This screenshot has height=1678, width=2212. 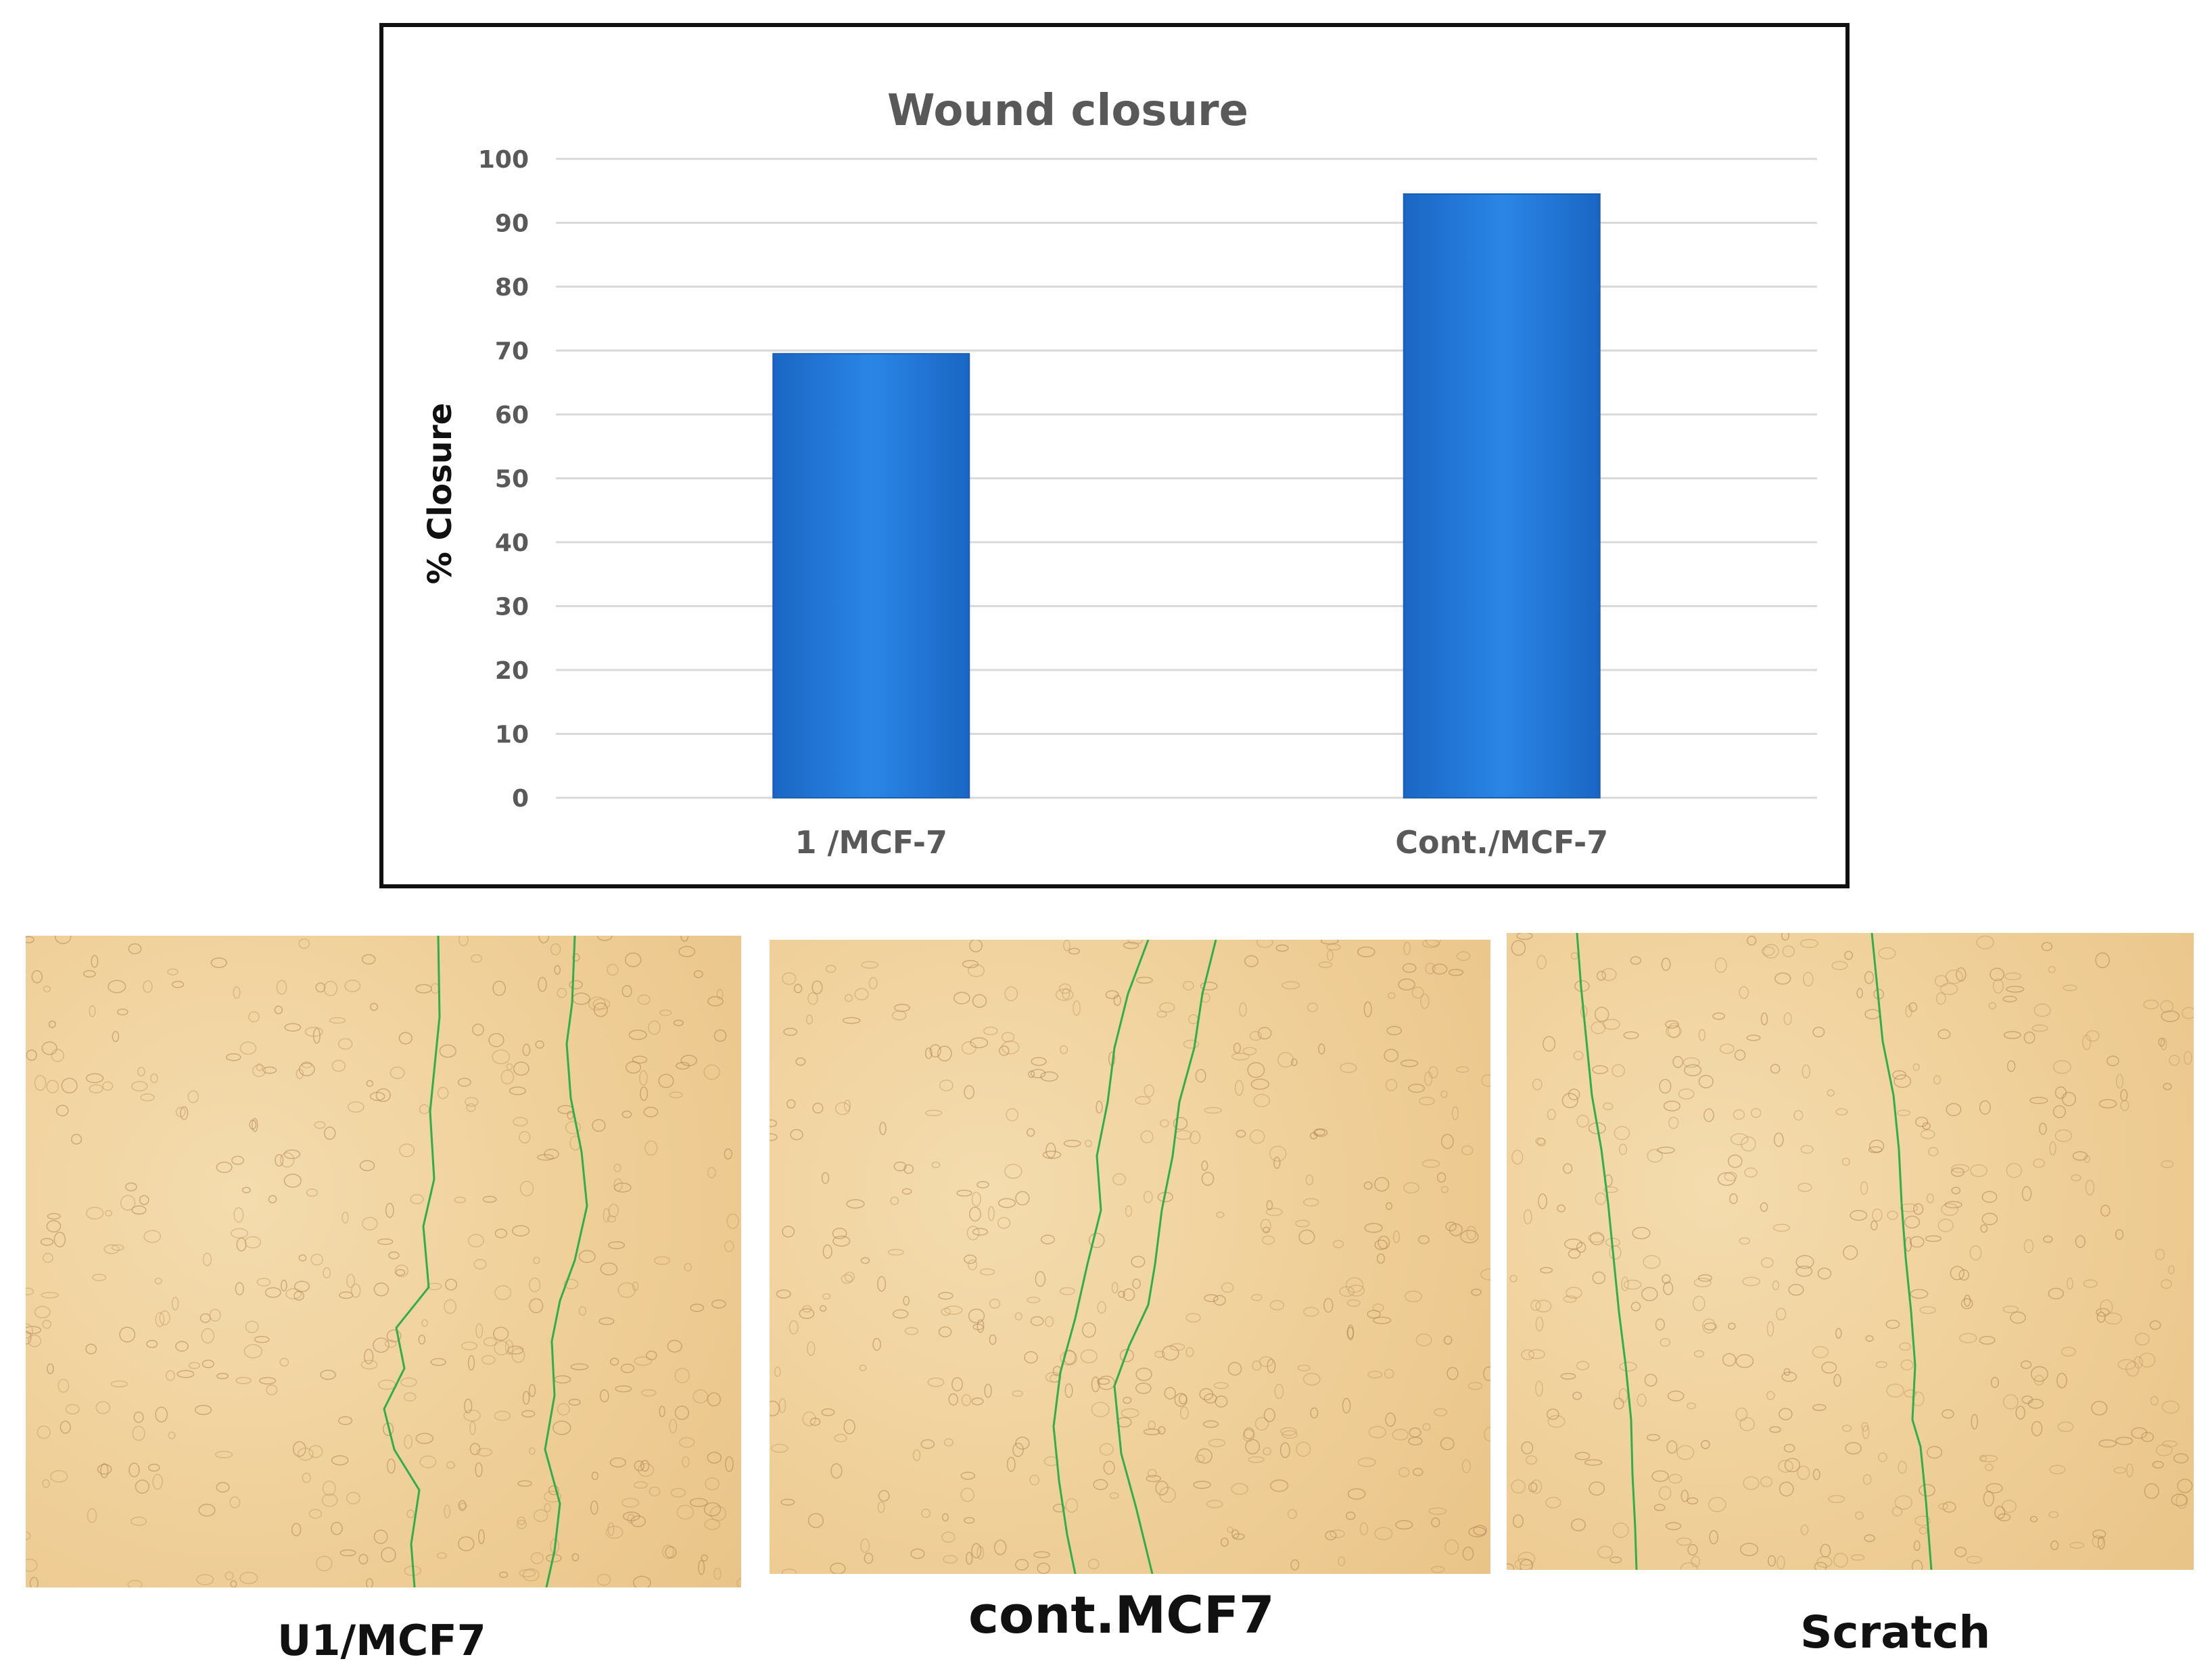 I want to click on y-tick-label: 30, so click(x=512, y=608).